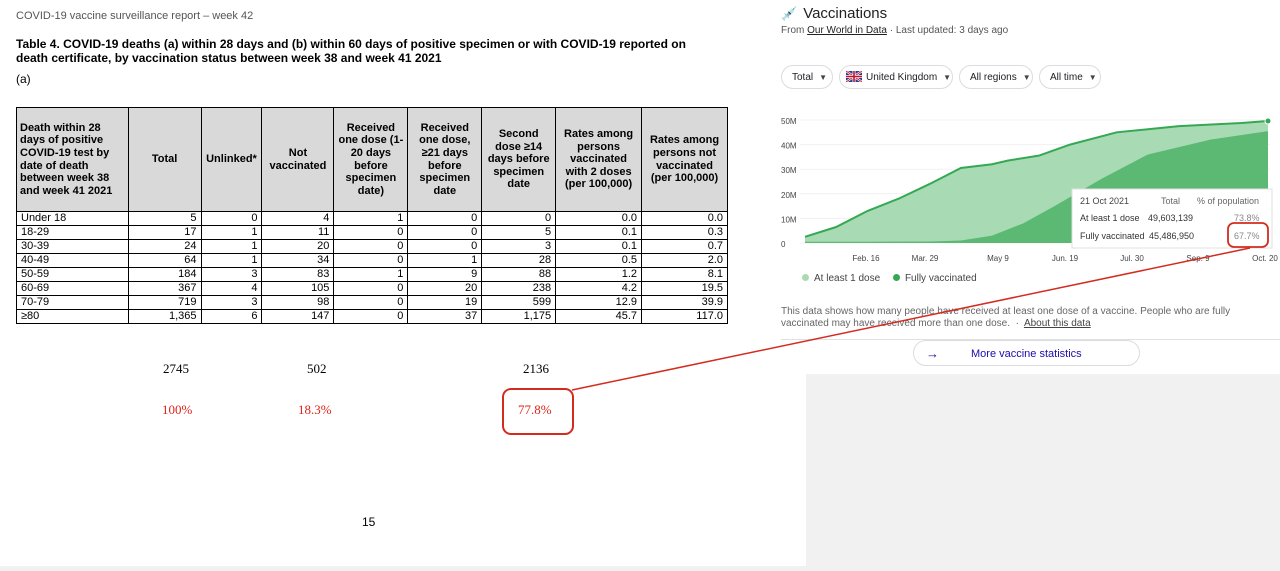 The height and width of the screenshot is (571, 1280). I want to click on tooltip-date: 21 Oct 2021, so click(1104, 201).